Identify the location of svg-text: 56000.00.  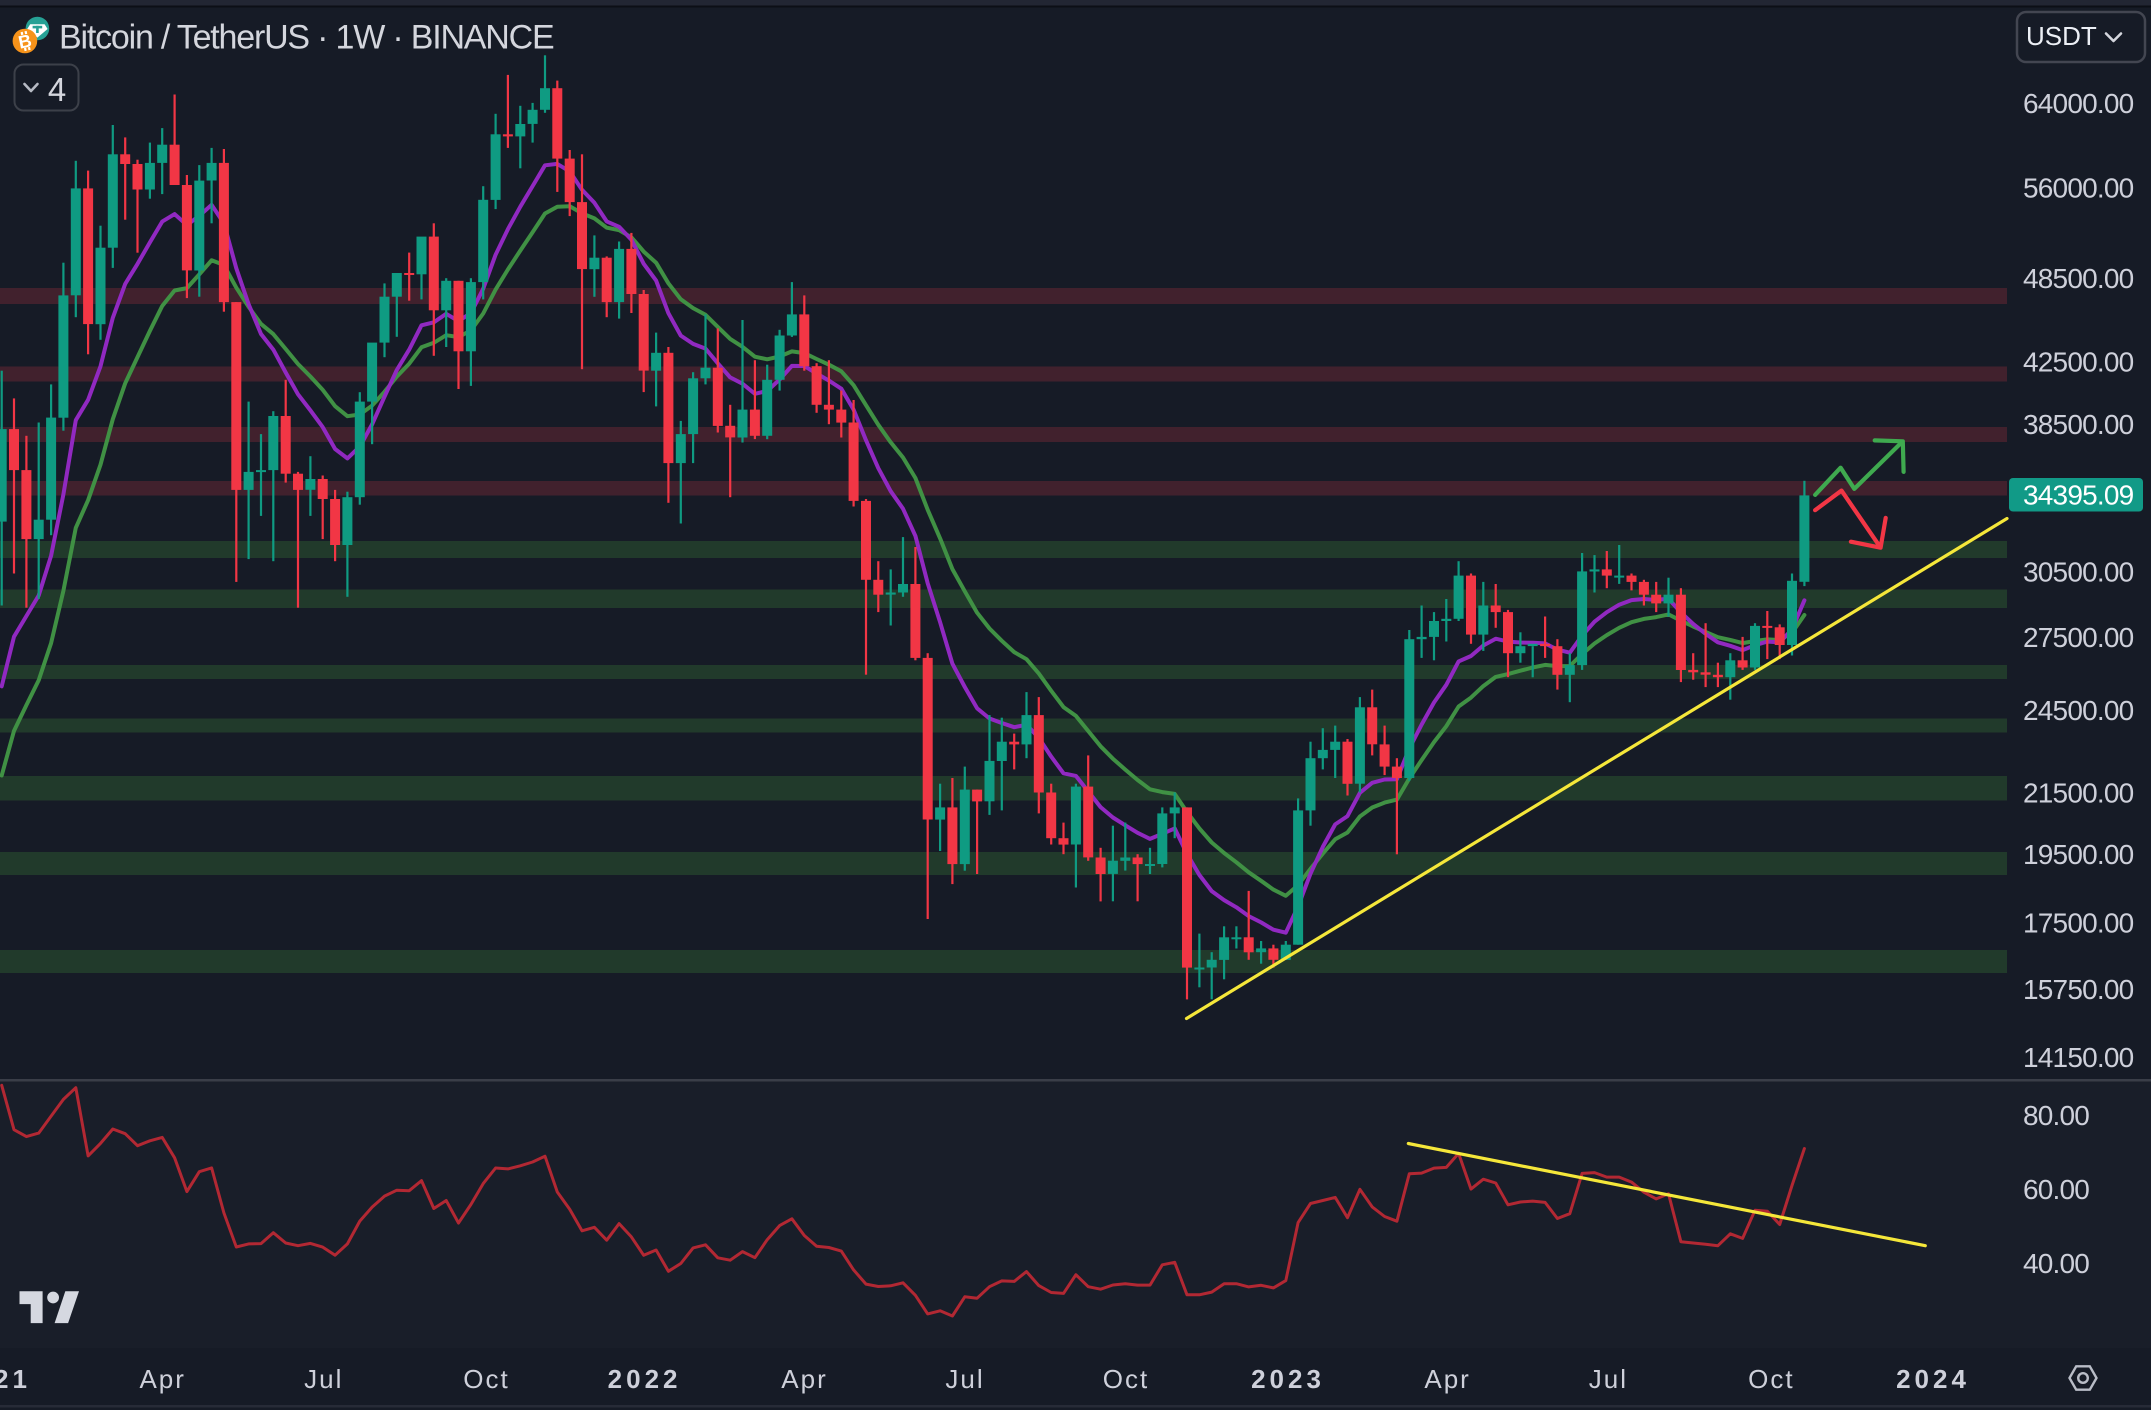
(2078, 187).